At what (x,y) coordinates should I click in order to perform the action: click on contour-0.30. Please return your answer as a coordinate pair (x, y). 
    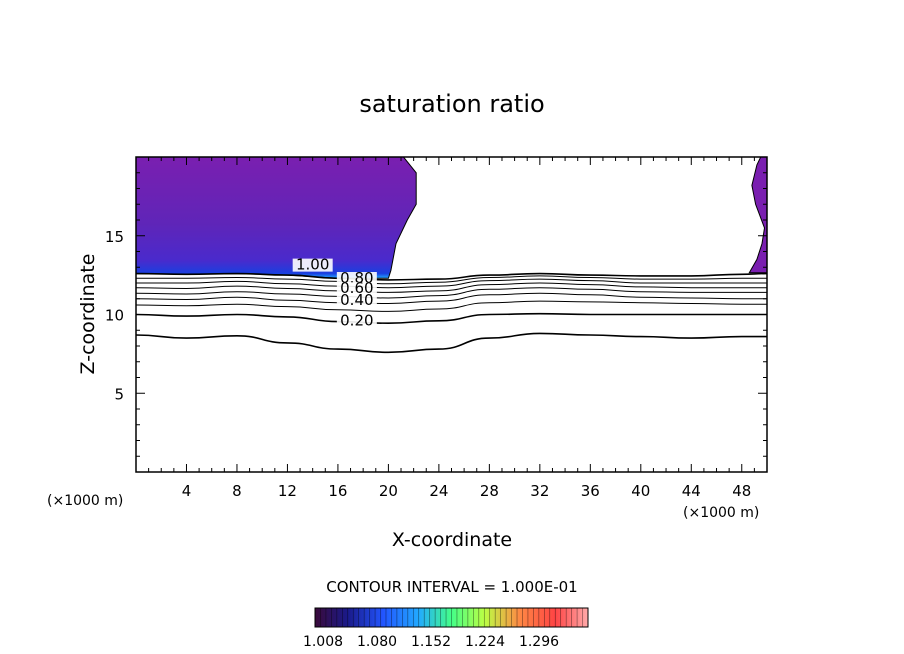
    Looking at the image, I should click on (451, 318).